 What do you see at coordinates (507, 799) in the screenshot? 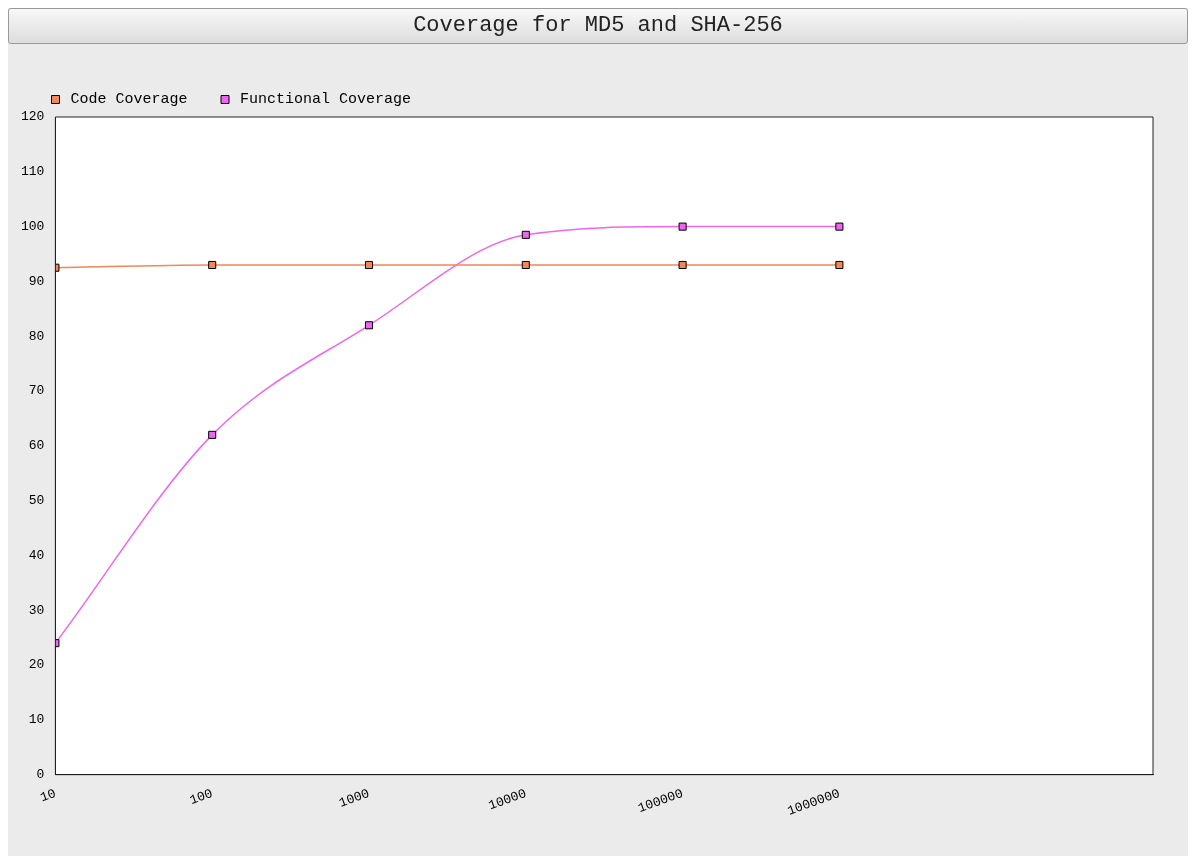
I see `x-tick-label: 10000` at bounding box center [507, 799].